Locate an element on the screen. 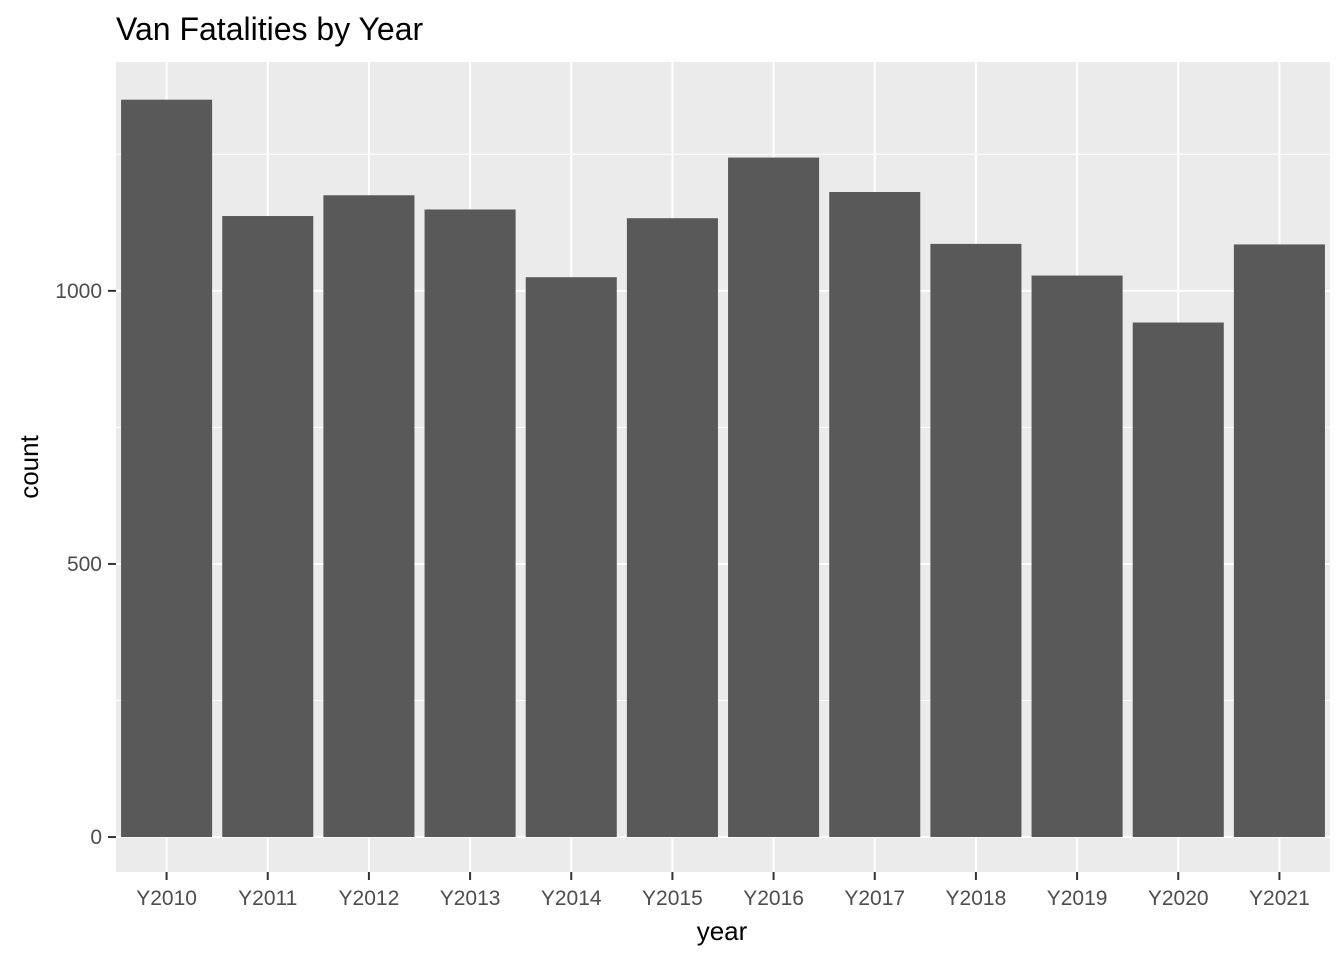 This screenshot has width=1344, height=960. x-tick-label: Y2014 is located at coordinates (571, 898).